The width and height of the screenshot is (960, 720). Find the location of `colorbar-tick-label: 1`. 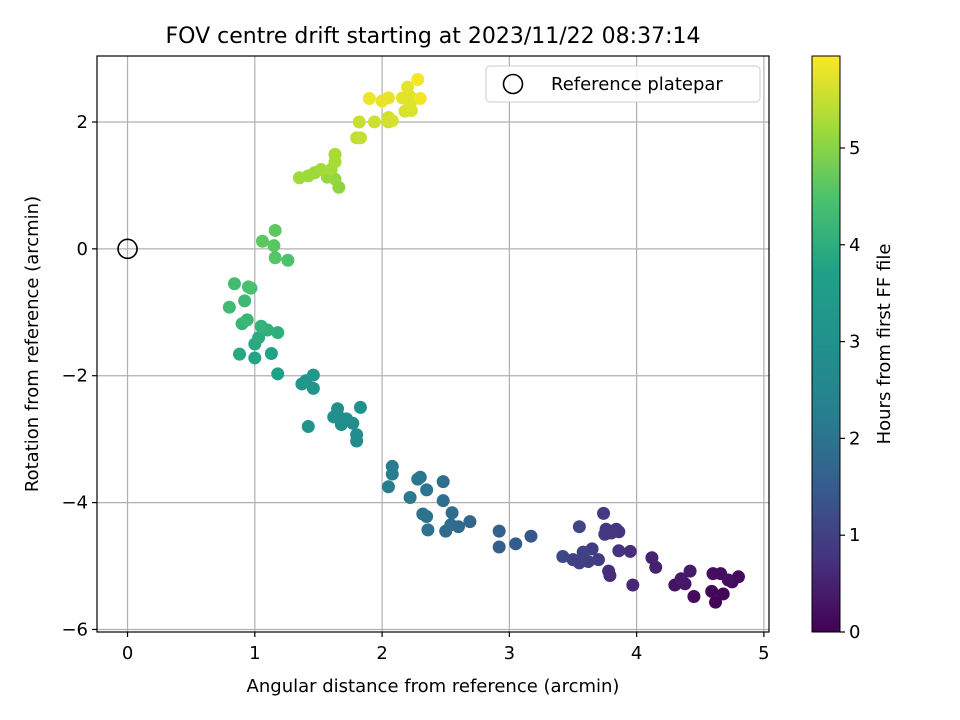

colorbar-tick-label: 1 is located at coordinates (854, 535).